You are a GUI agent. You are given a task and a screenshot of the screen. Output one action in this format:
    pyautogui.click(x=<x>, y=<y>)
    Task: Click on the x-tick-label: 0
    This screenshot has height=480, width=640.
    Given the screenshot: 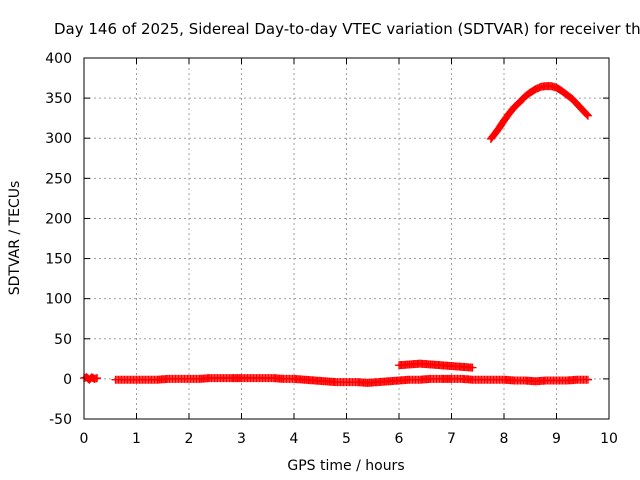 What is the action you would take?
    pyautogui.click(x=84, y=439)
    